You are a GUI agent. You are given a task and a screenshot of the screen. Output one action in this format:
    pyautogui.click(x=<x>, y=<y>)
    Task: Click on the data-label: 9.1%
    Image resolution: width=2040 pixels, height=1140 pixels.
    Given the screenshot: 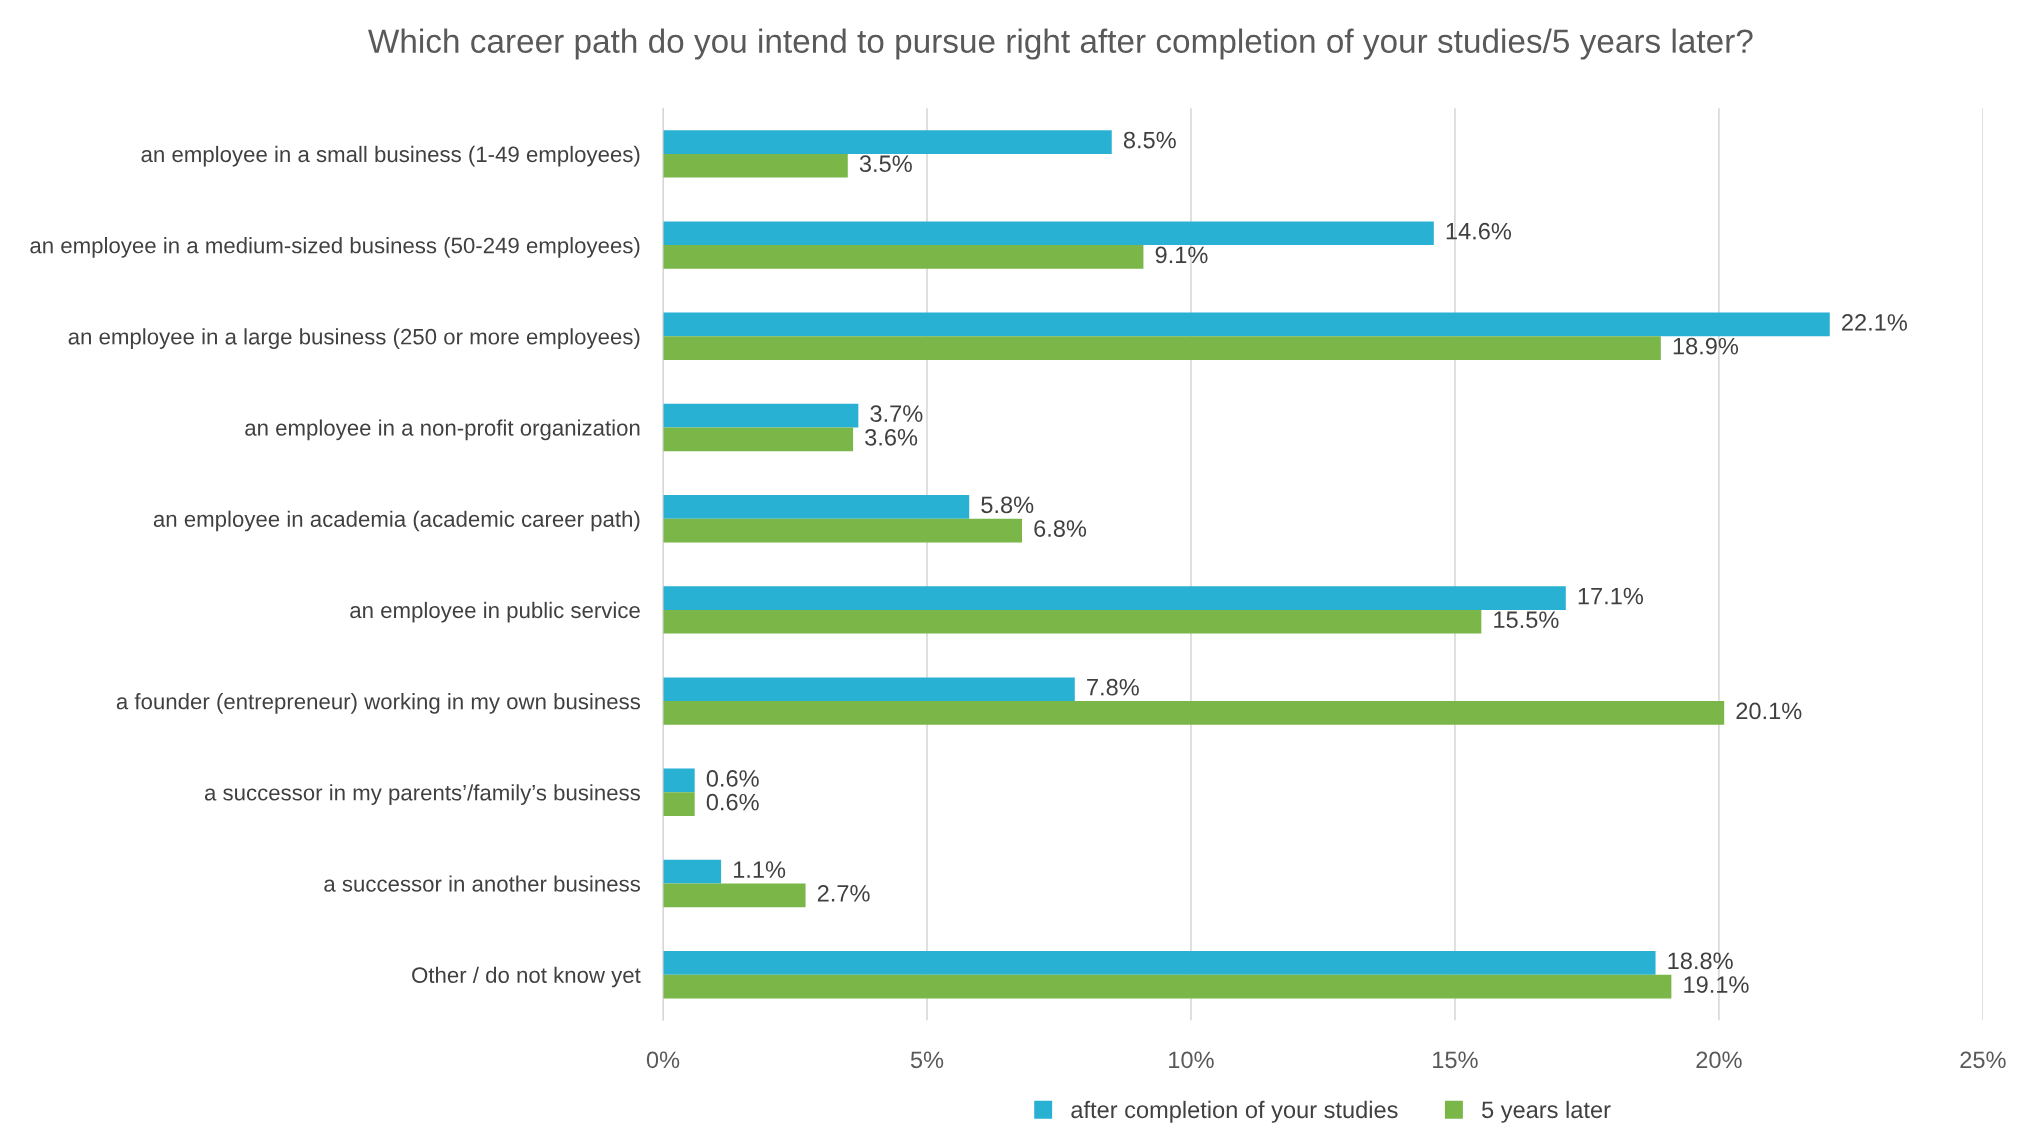 What is the action you would take?
    pyautogui.click(x=1181, y=255)
    